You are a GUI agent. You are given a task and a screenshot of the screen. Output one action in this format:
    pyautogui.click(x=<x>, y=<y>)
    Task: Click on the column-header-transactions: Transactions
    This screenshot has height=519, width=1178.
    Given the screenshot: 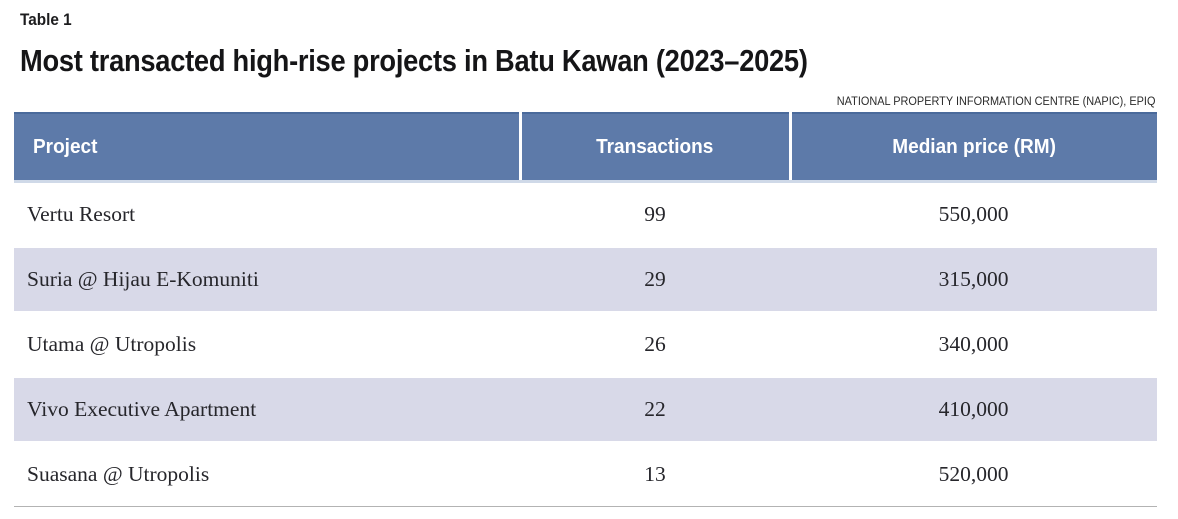 What is the action you would take?
    pyautogui.click(x=654, y=147)
    